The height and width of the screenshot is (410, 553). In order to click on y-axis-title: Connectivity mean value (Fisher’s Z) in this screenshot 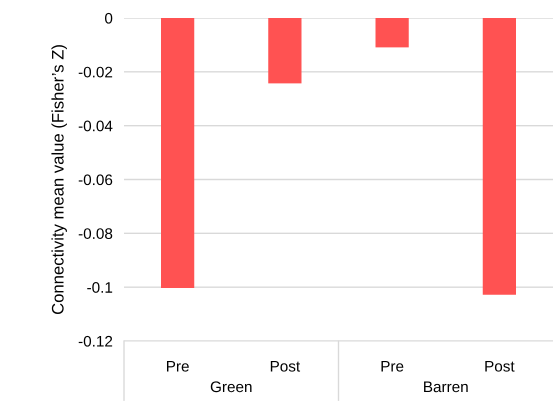, I will do `click(59, 179)`.